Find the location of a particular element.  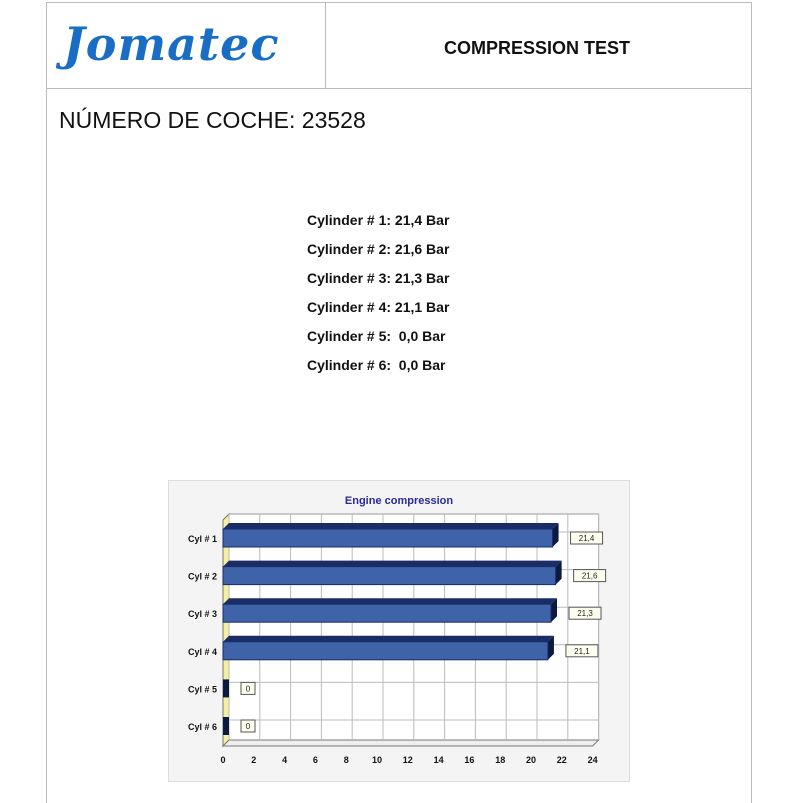

plot-side-wall is located at coordinates (226, 630).